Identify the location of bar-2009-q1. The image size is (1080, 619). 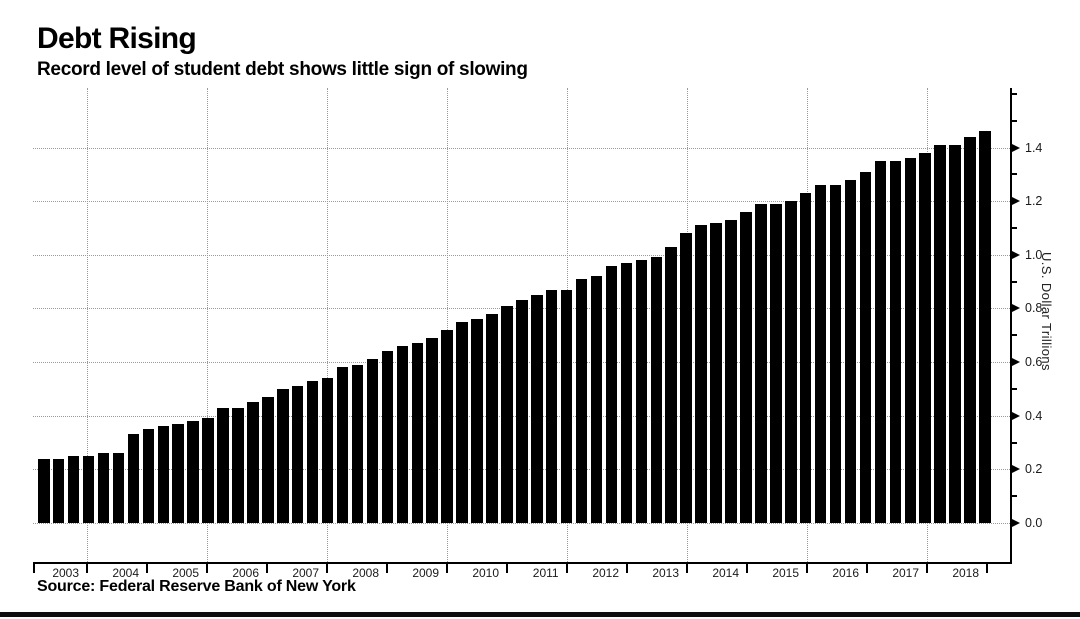
(402, 434).